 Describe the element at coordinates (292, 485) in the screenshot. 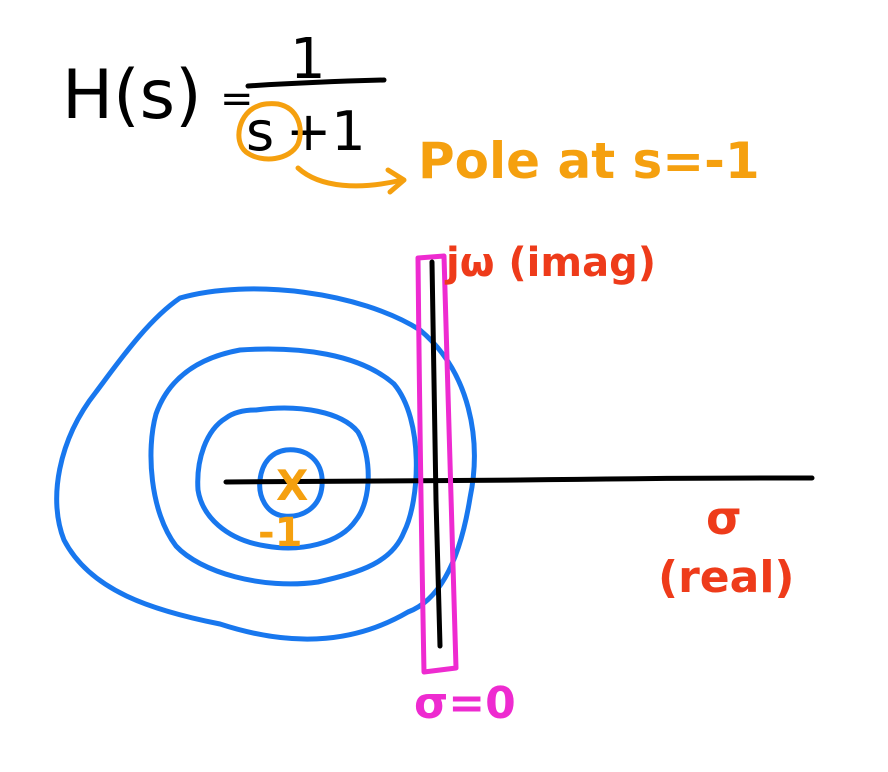

I see `pole-x-marker: X` at that location.